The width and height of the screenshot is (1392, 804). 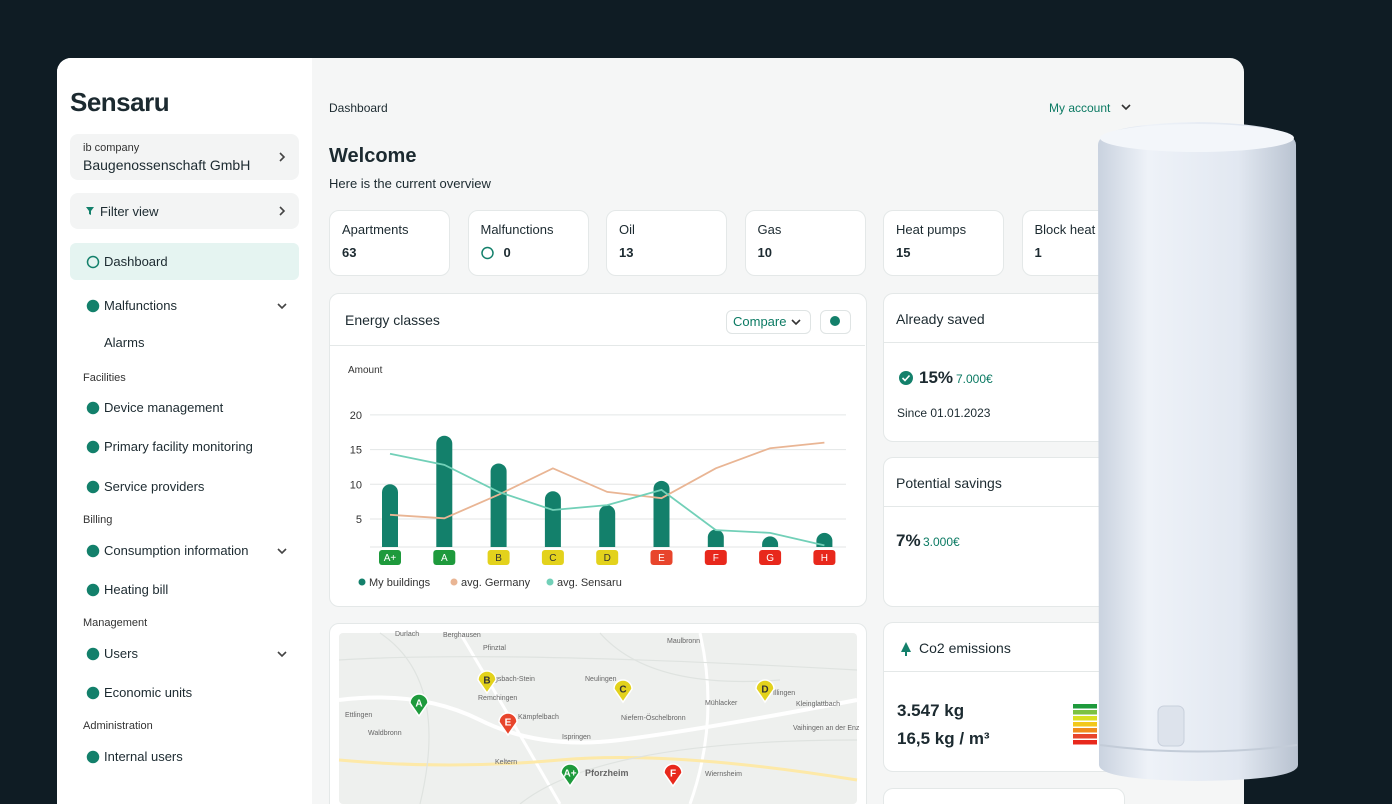 What do you see at coordinates (167, 165) in the screenshot?
I see `company-name: Baugenossenschaft GmbH` at bounding box center [167, 165].